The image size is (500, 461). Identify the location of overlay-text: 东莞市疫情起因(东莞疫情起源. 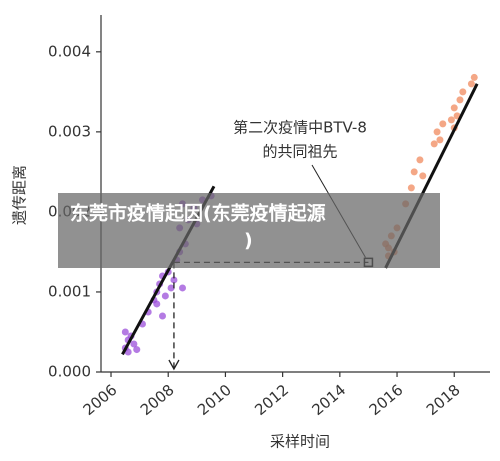
(198, 213).